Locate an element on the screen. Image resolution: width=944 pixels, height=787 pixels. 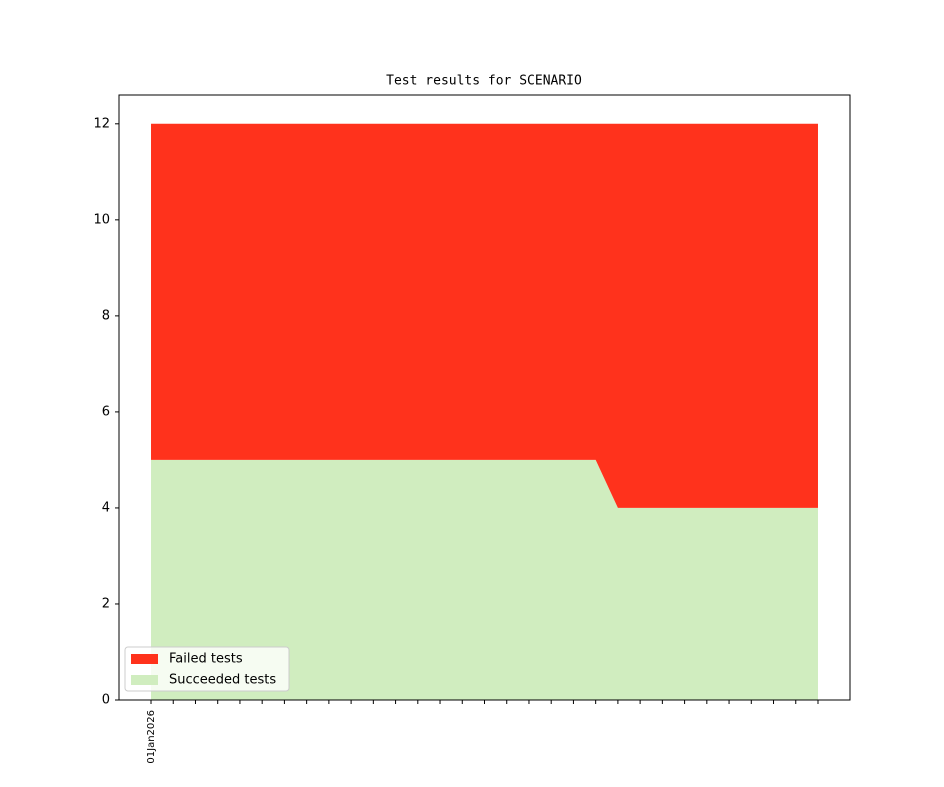
legend-label: Failed tests is located at coordinates (206, 659).